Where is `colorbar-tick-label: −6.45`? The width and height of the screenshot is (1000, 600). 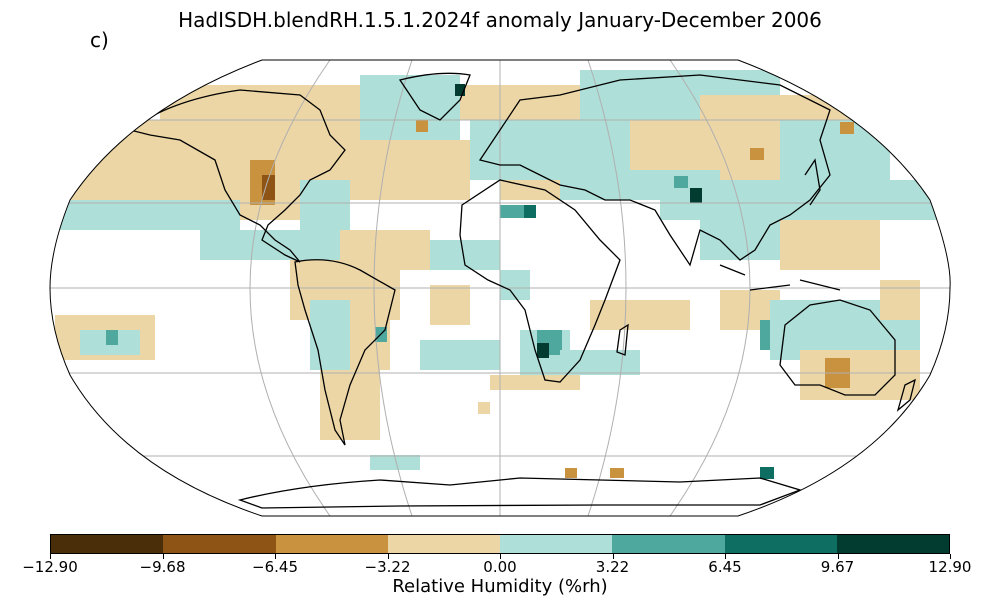 colorbar-tick-label: −6.45 is located at coordinates (275, 567).